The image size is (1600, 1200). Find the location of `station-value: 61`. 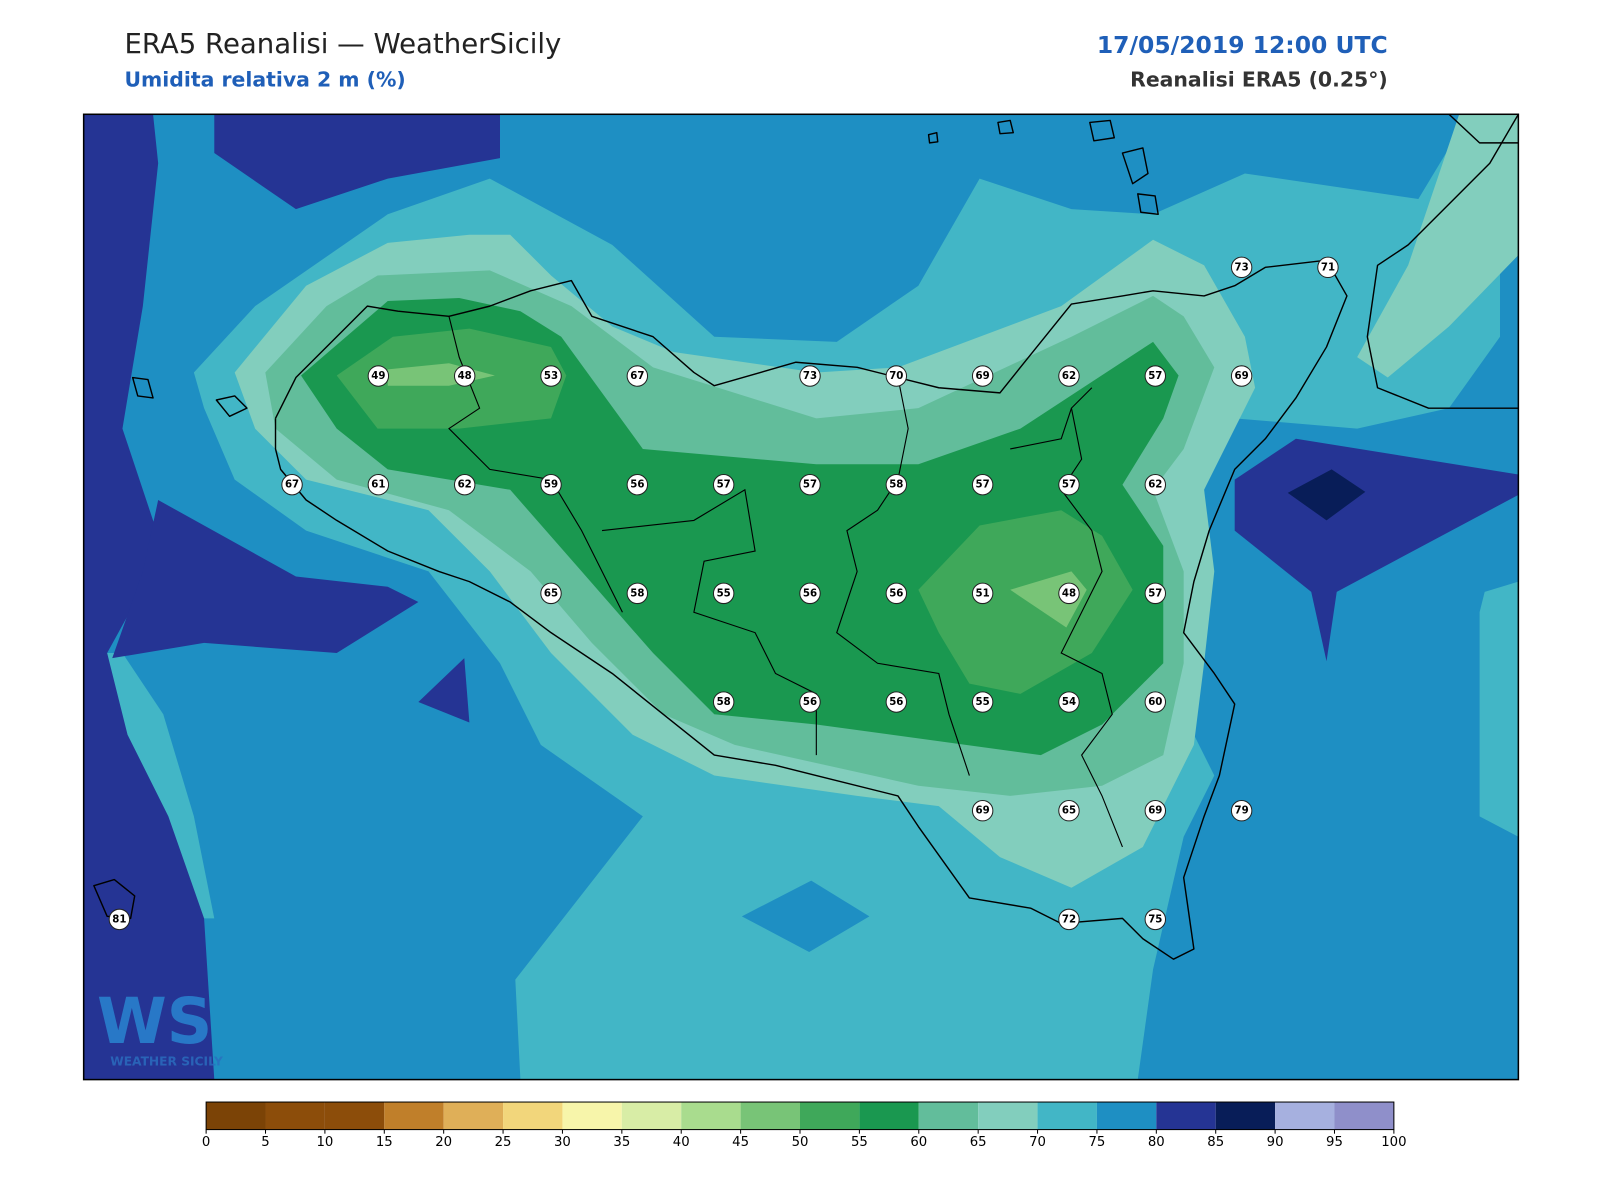

station-value: 61 is located at coordinates (378, 485).